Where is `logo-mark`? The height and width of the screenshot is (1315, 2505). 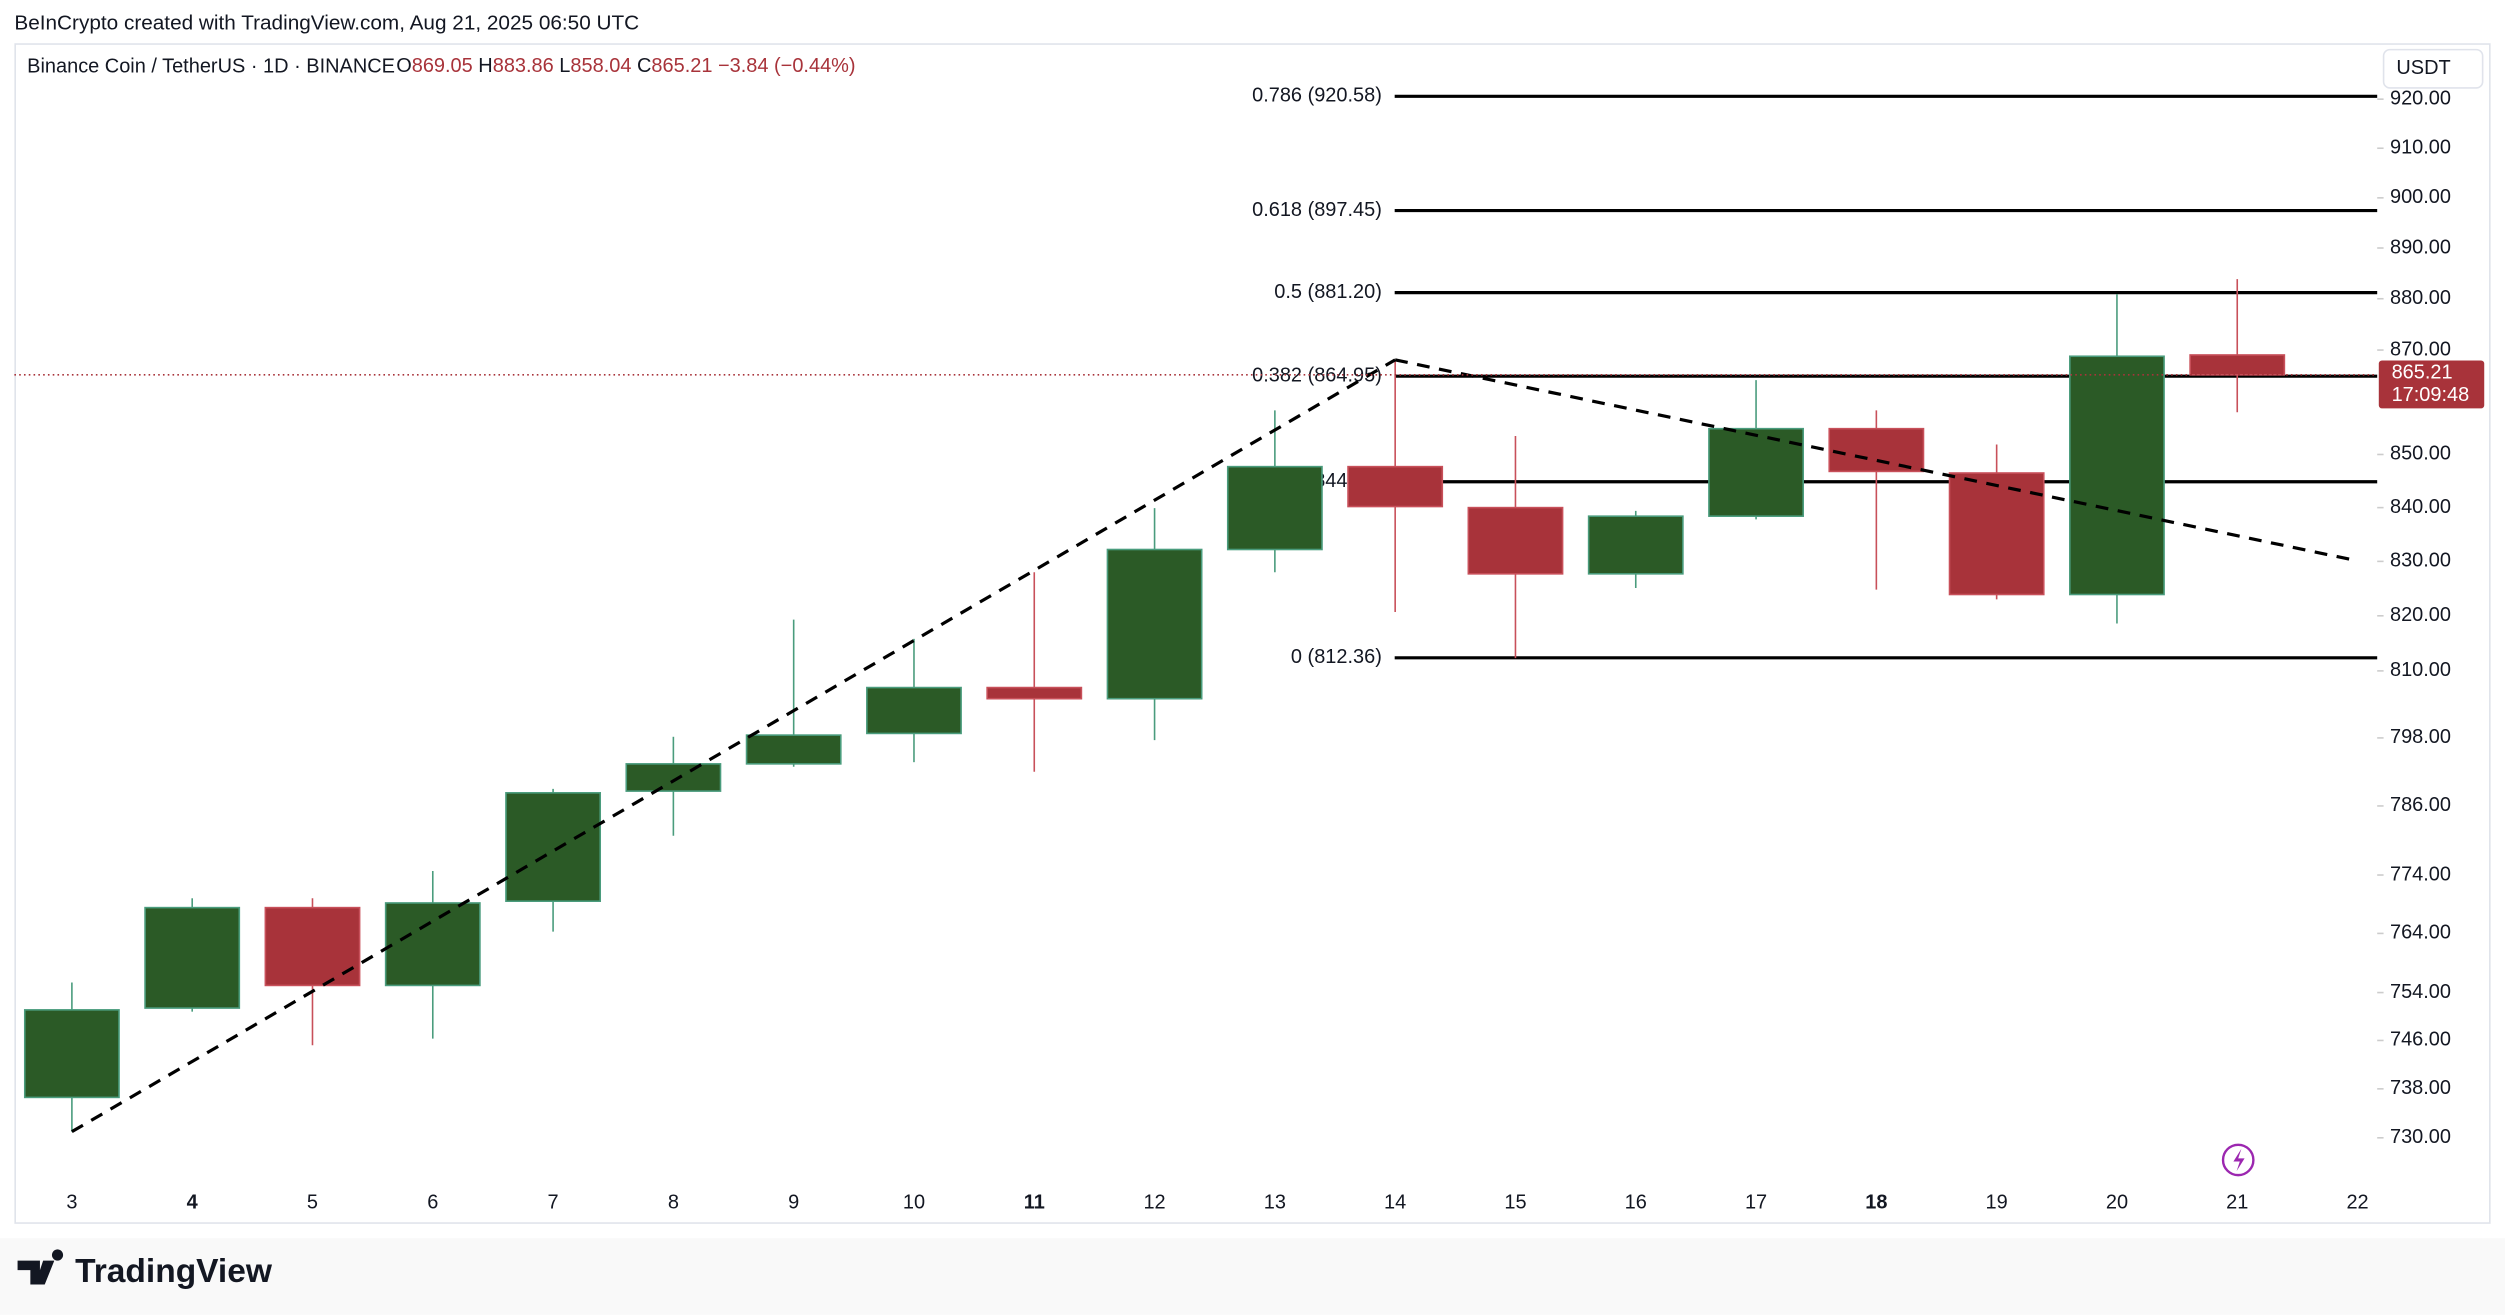
logo-mark is located at coordinates (40, 1267).